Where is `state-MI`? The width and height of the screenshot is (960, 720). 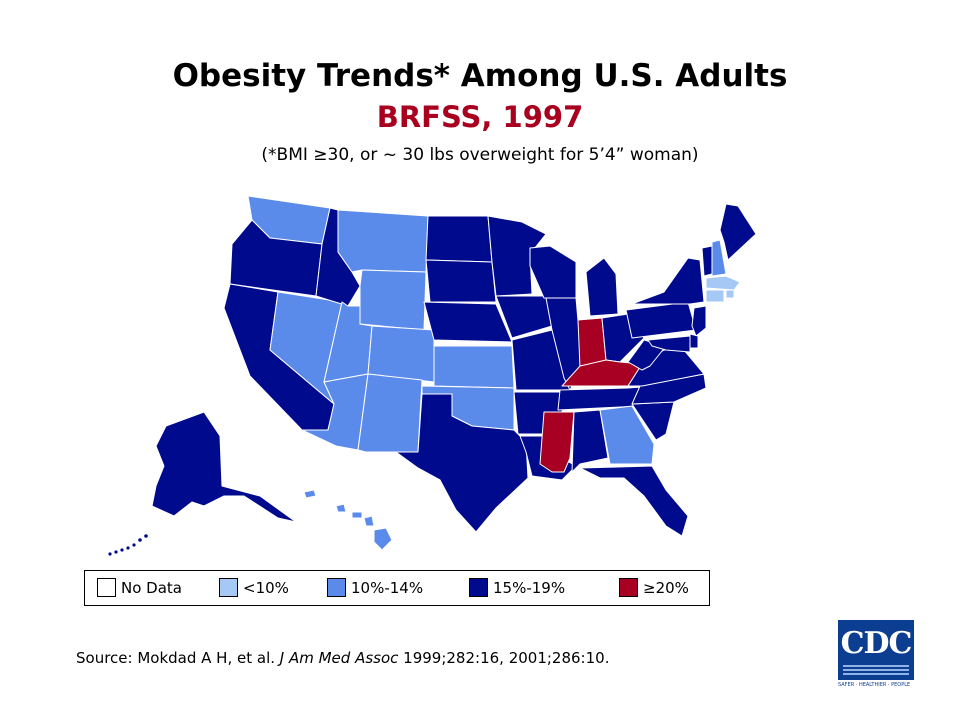
state-MI is located at coordinates (602, 287).